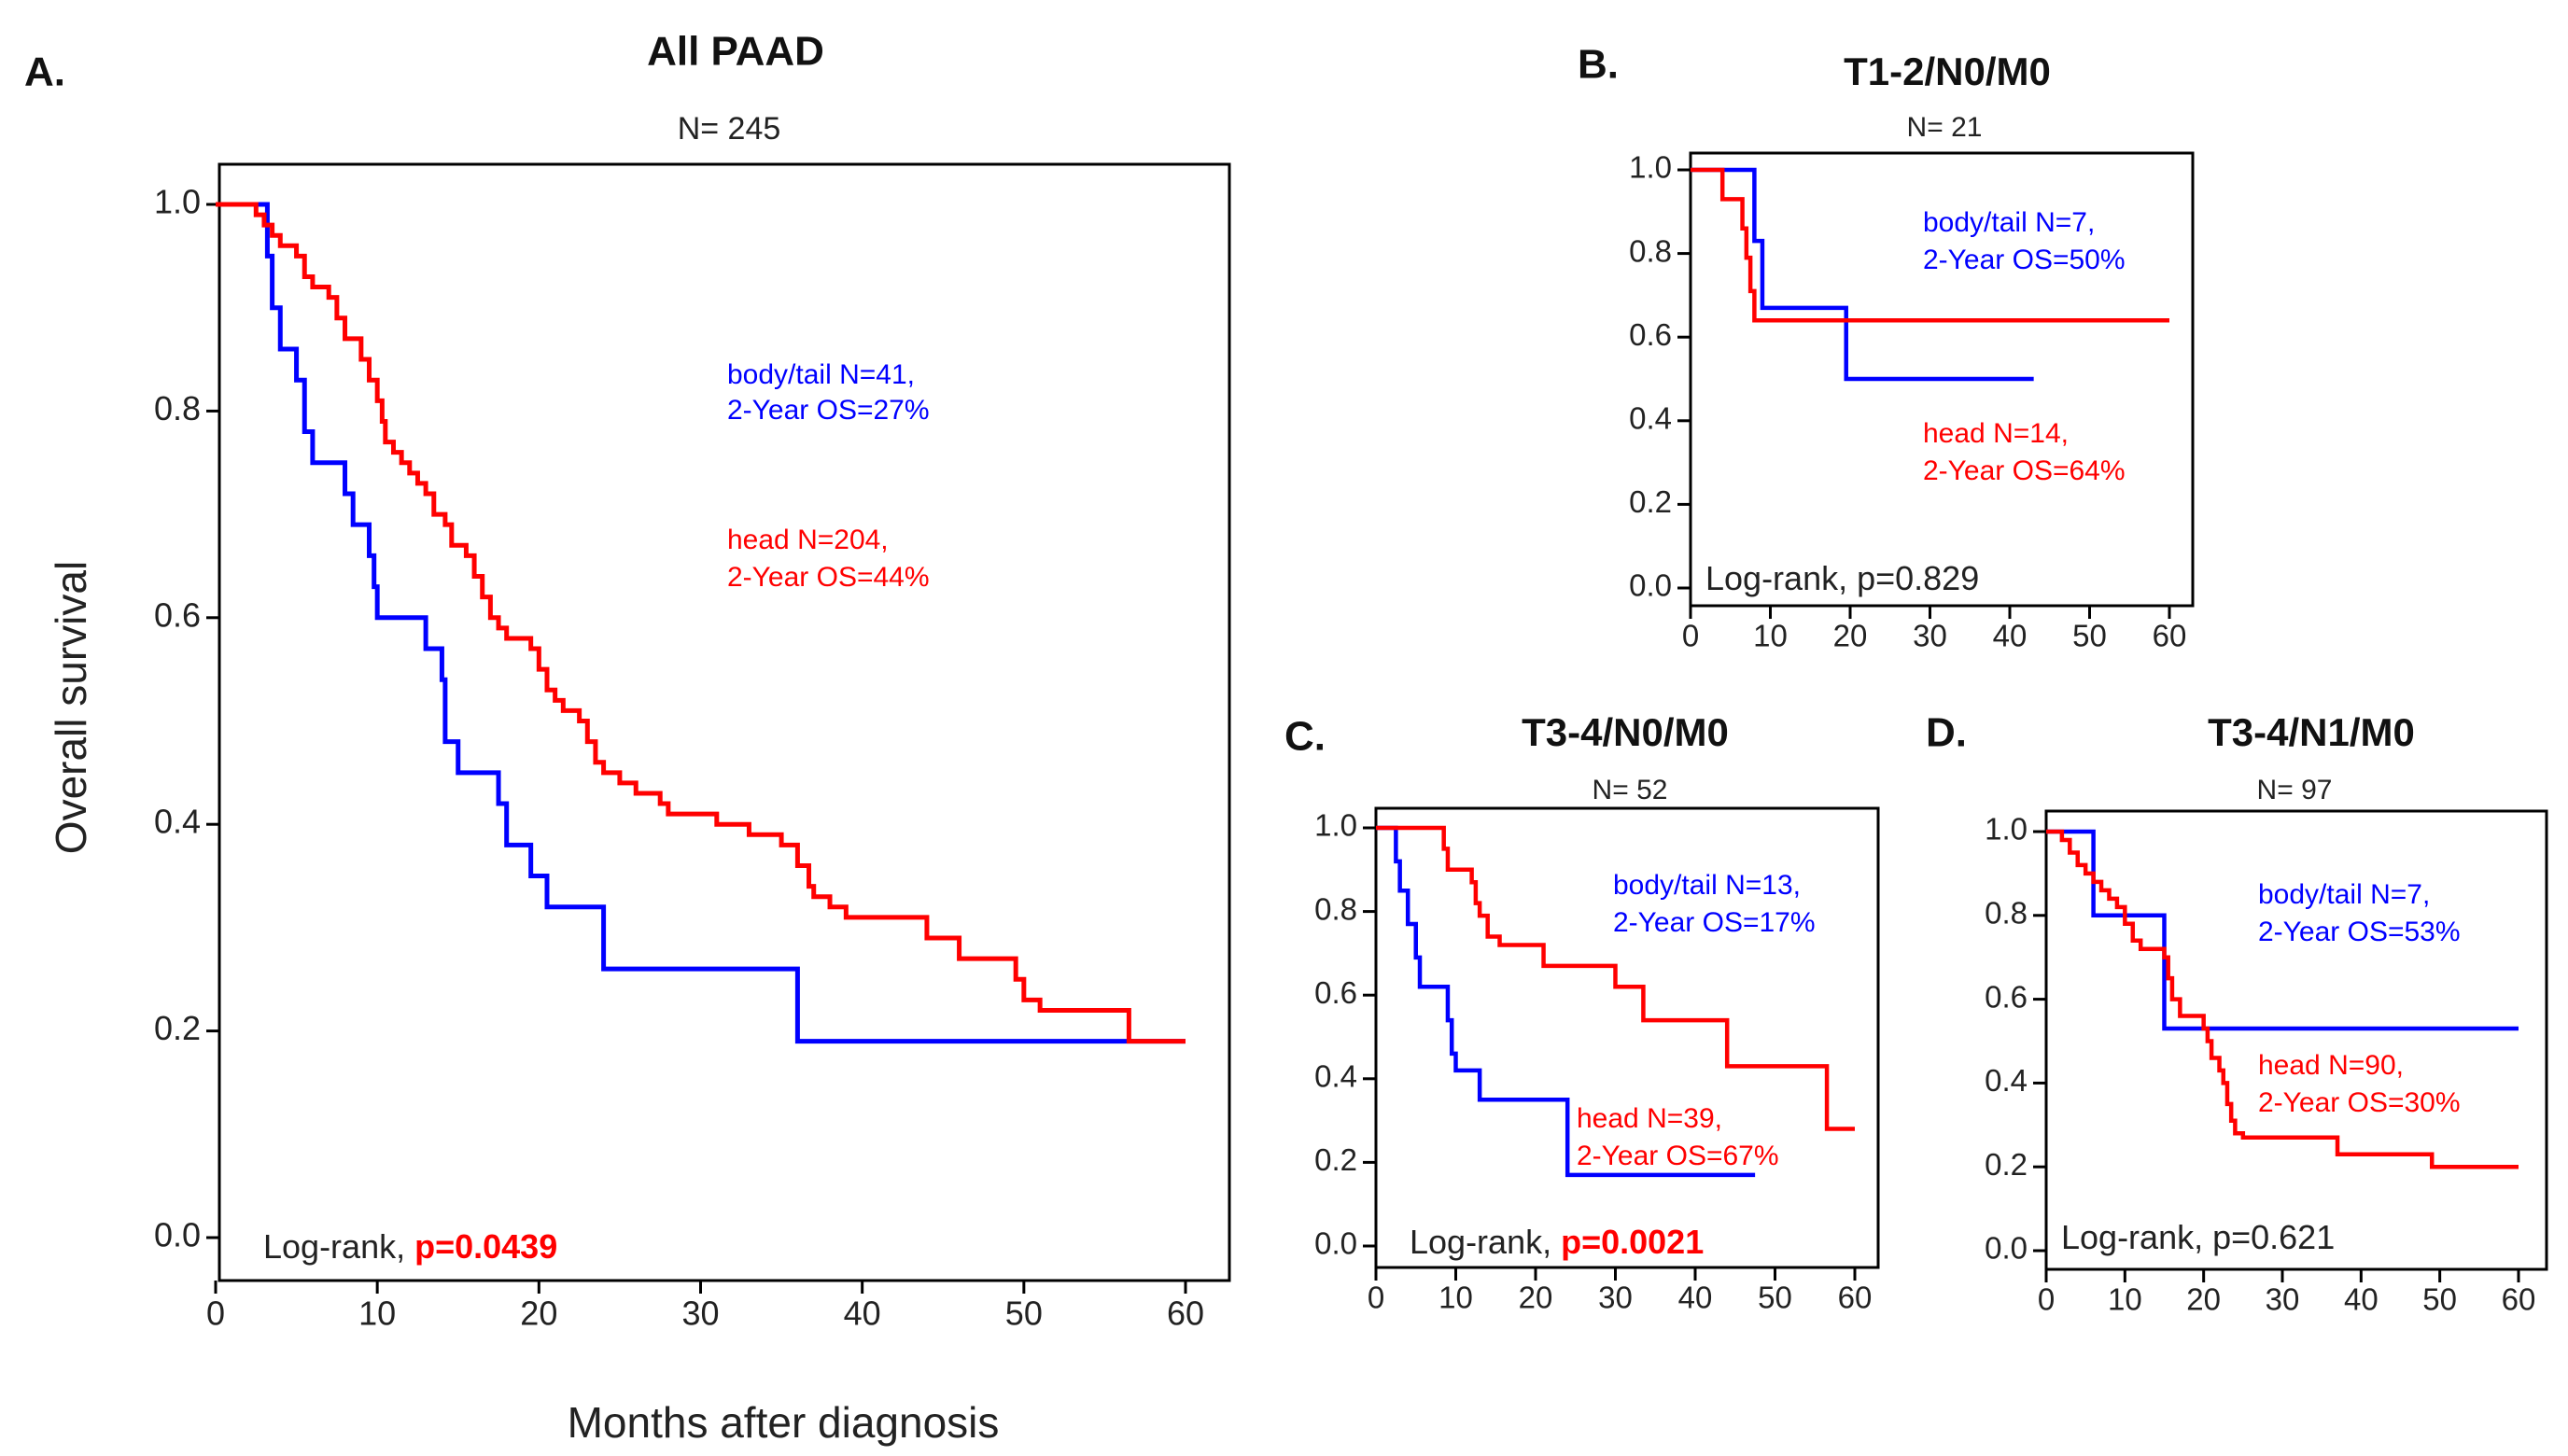  What do you see at coordinates (1305, 737) in the screenshot?
I see `panel-label: C.` at bounding box center [1305, 737].